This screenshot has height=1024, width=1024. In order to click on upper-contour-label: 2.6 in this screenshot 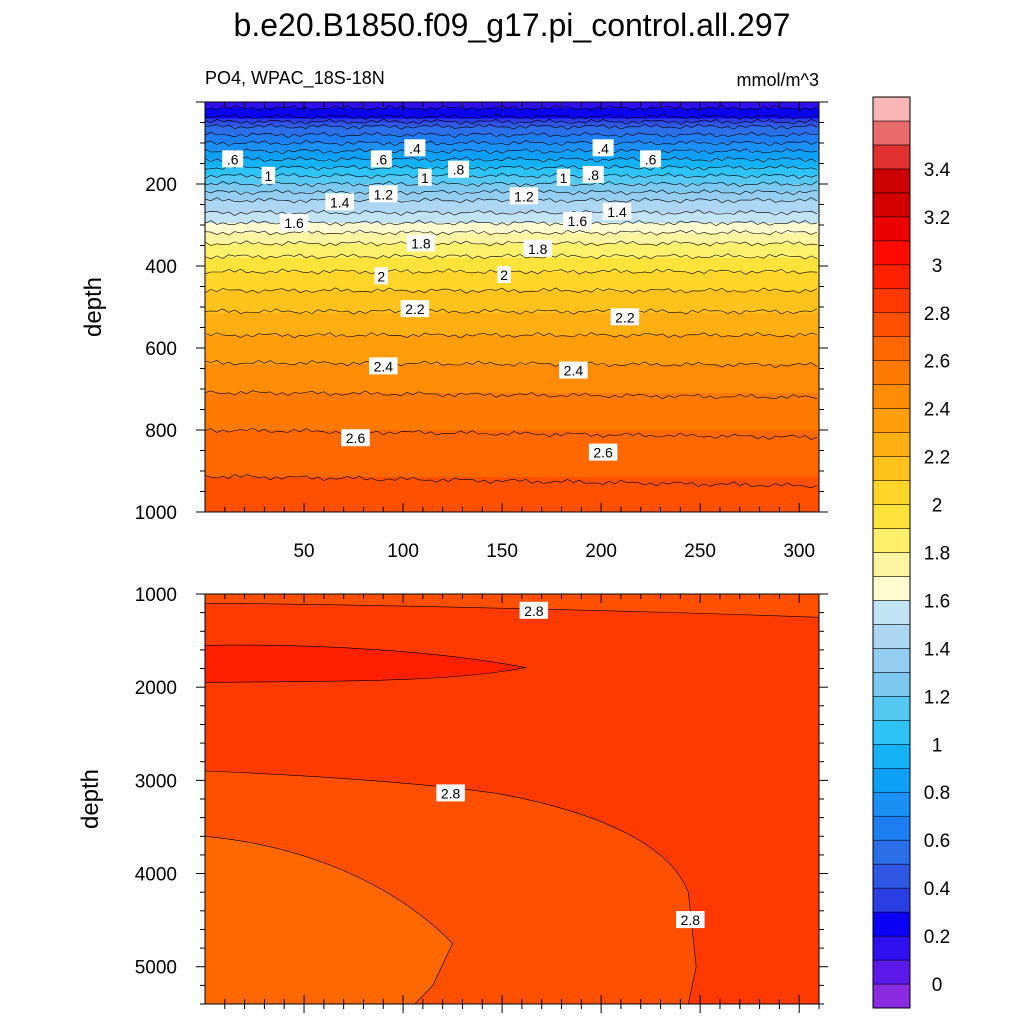, I will do `click(355, 438)`.